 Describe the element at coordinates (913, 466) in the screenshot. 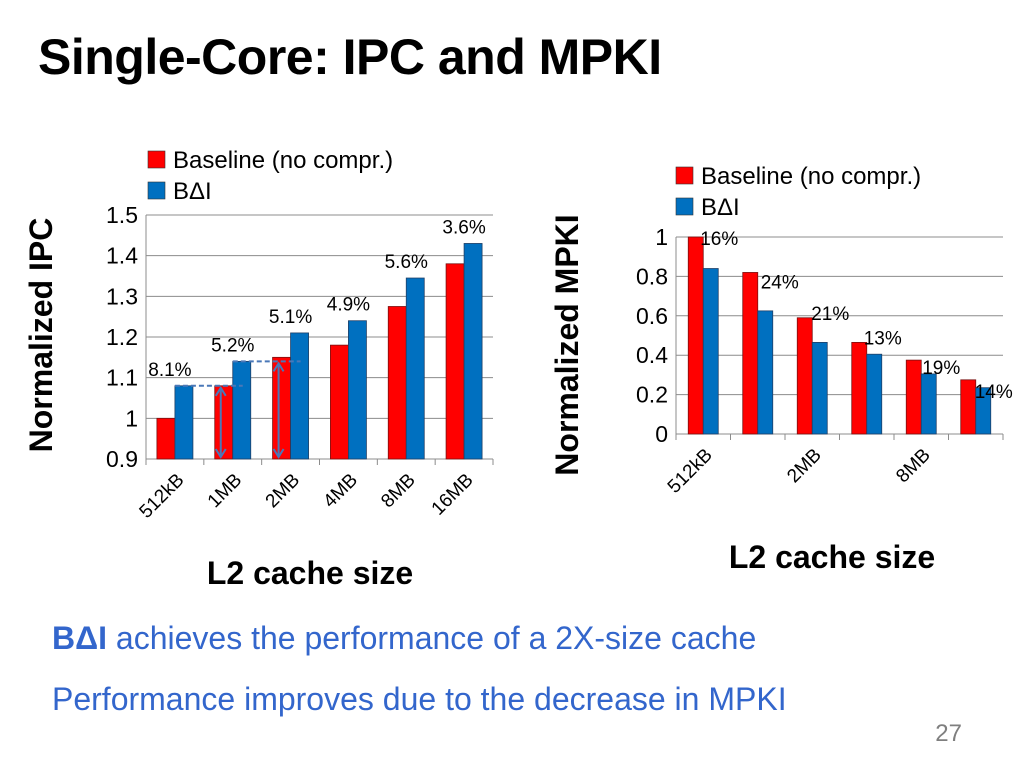

I see `x-tick-label: 8MB` at that location.